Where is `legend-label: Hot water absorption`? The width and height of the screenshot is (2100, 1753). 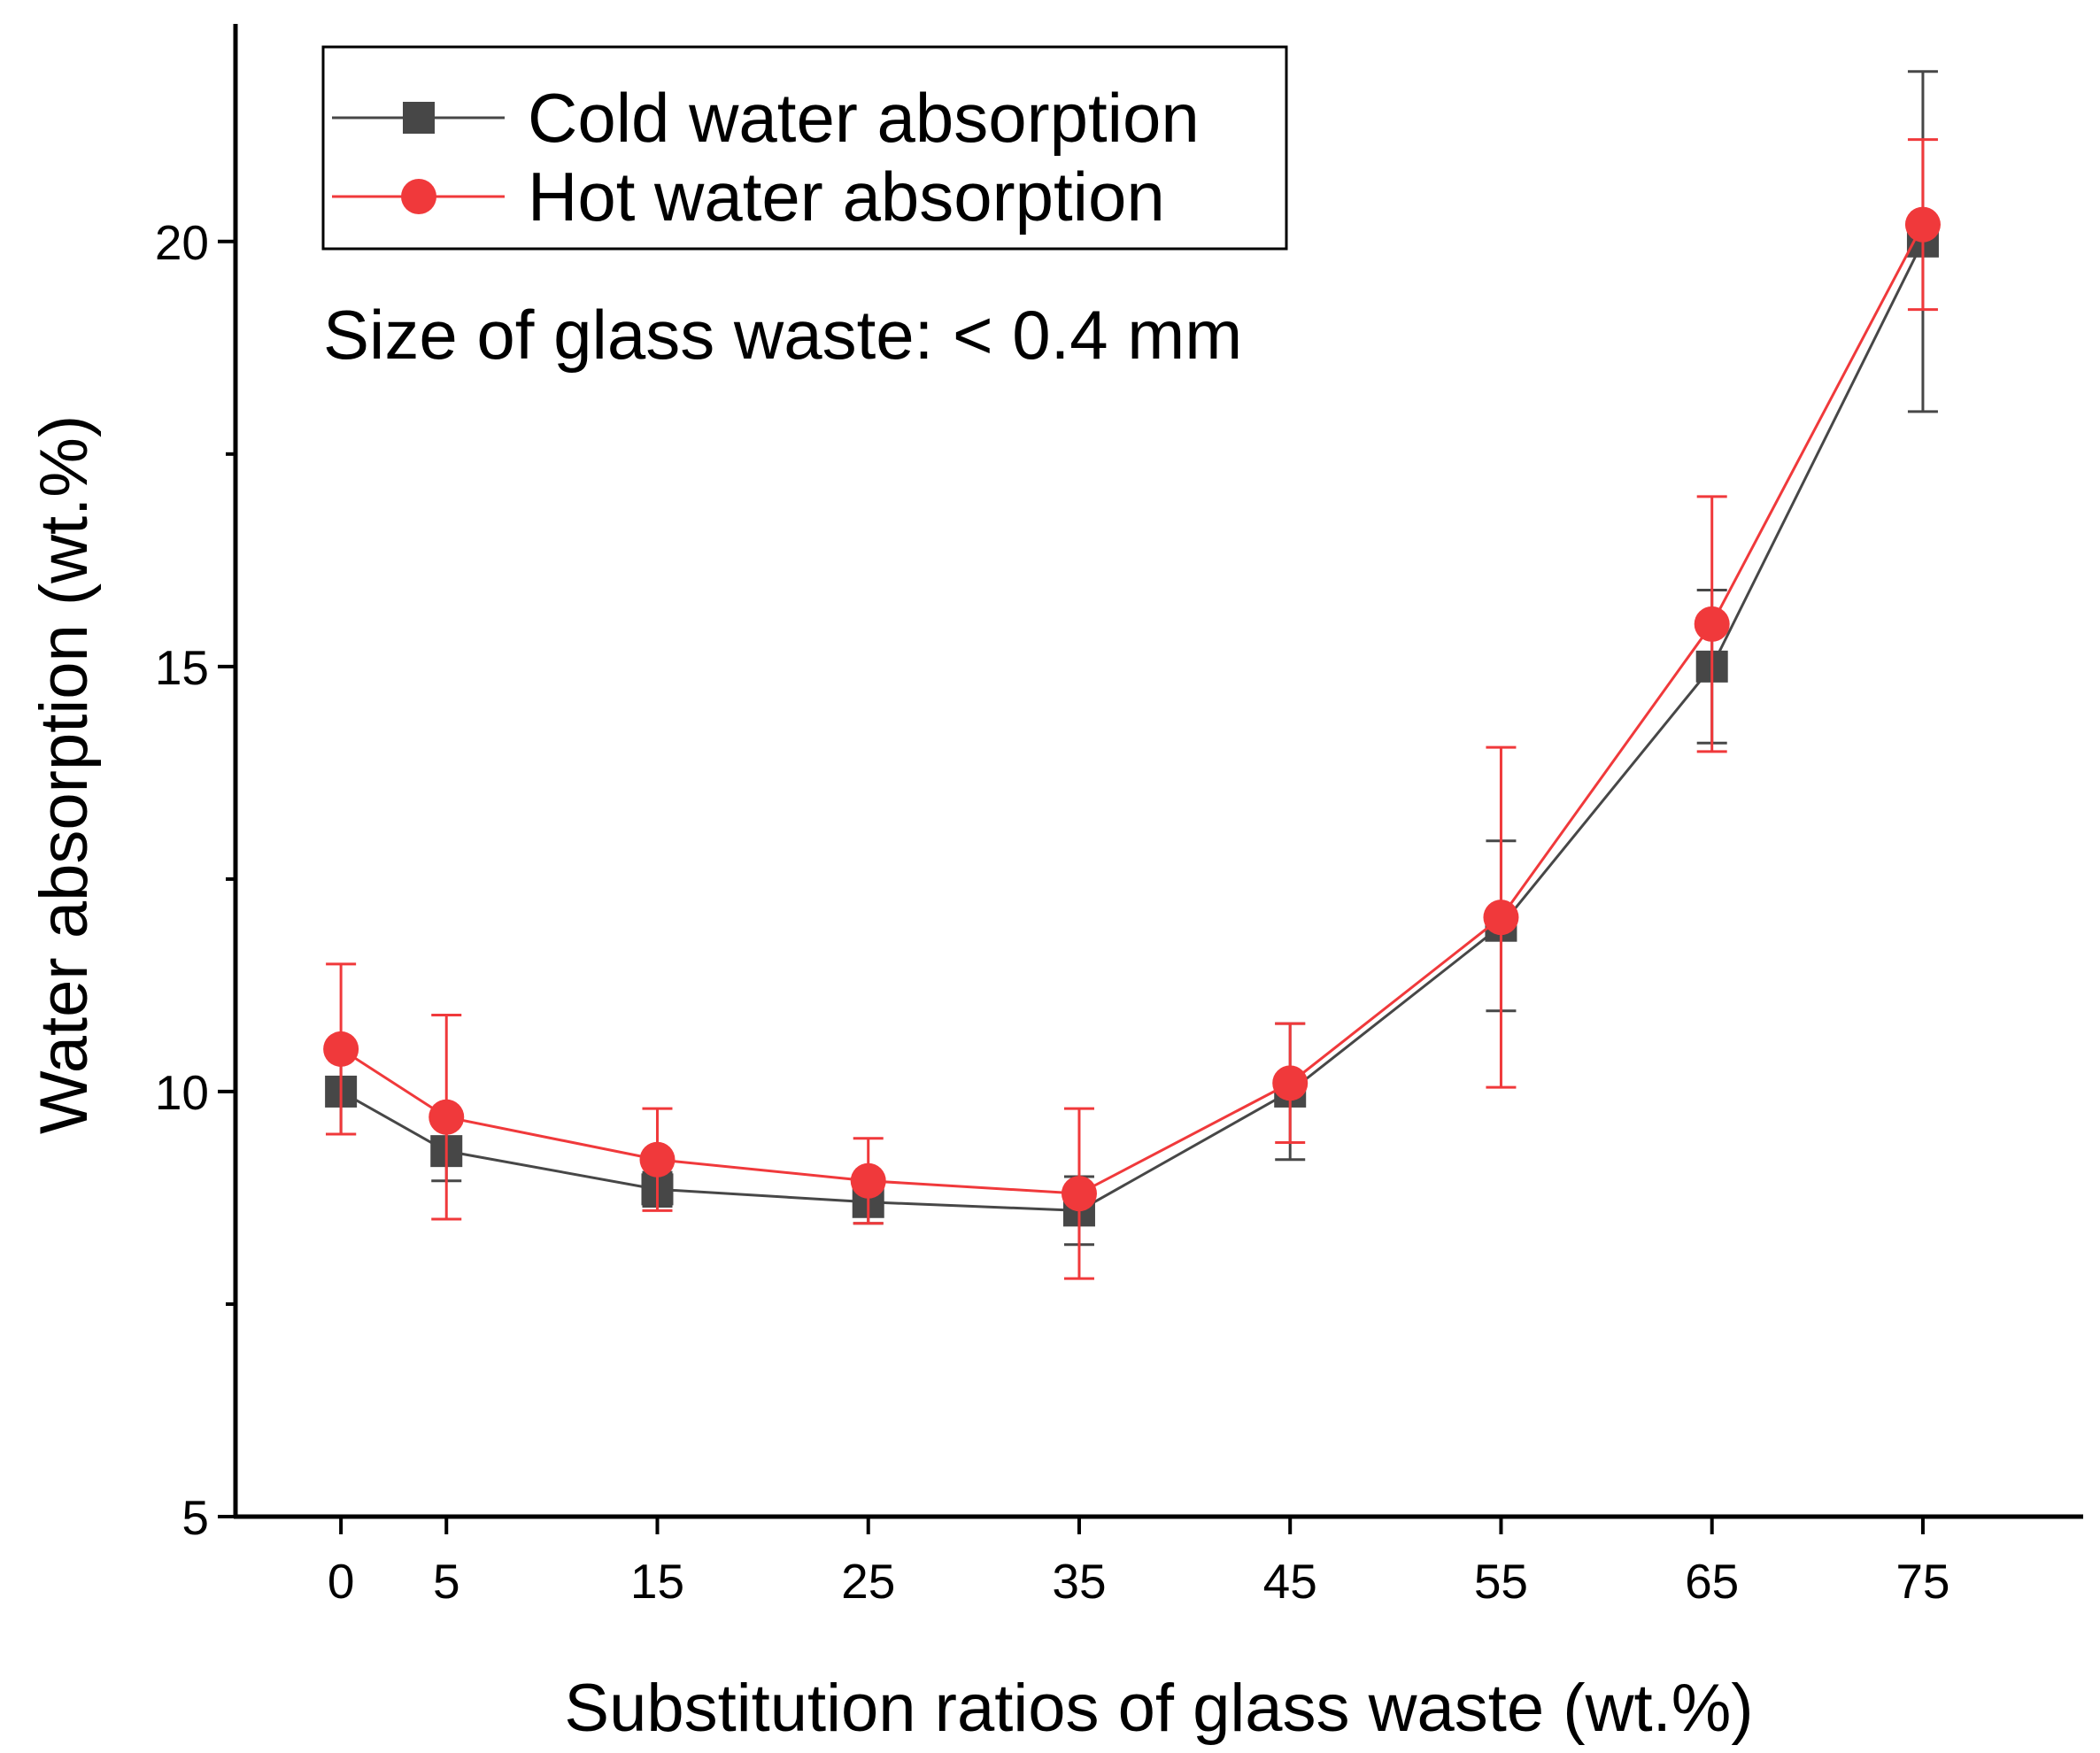
legend-label: Hot water absorption is located at coordinates (846, 197).